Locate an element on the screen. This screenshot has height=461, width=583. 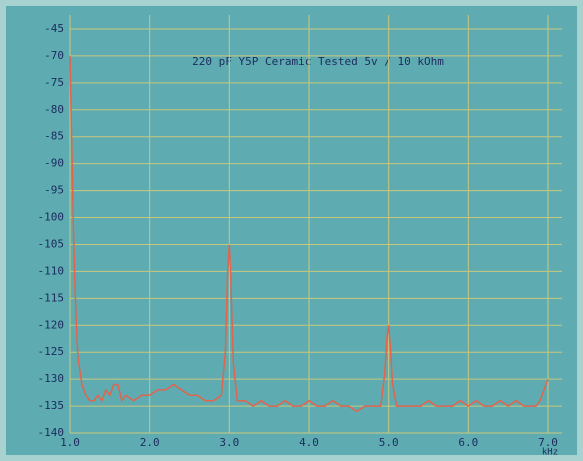
x-tick-label: 2.0 is located at coordinates (150, 442).